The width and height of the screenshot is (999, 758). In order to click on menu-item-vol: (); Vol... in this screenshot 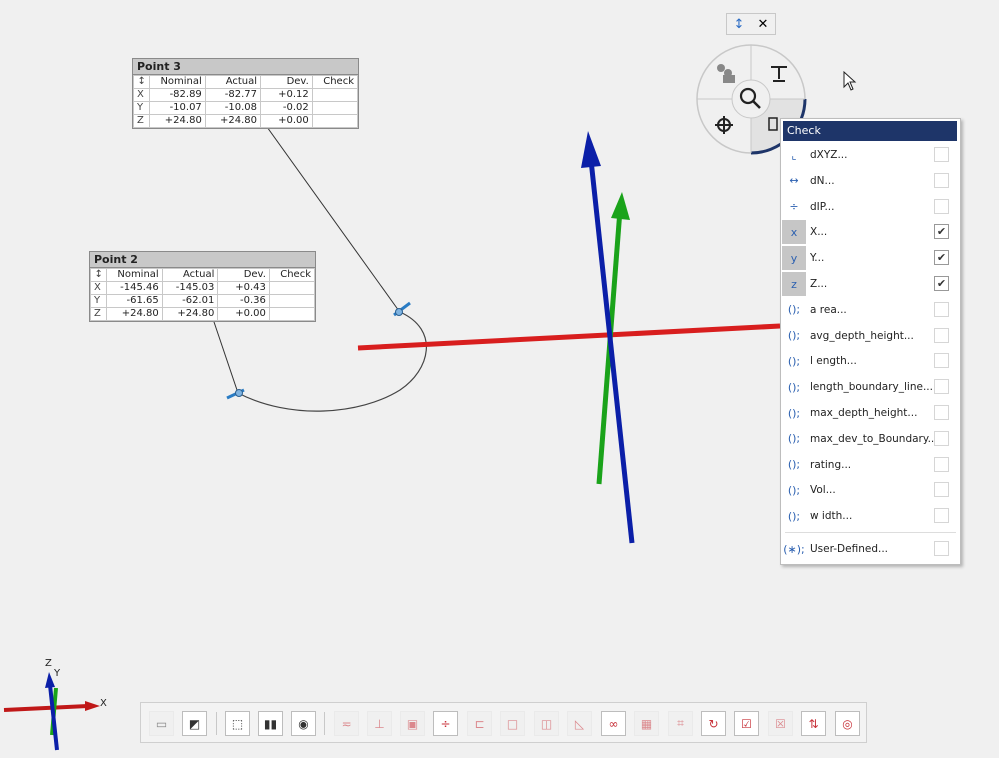, I will do `click(870, 490)`.